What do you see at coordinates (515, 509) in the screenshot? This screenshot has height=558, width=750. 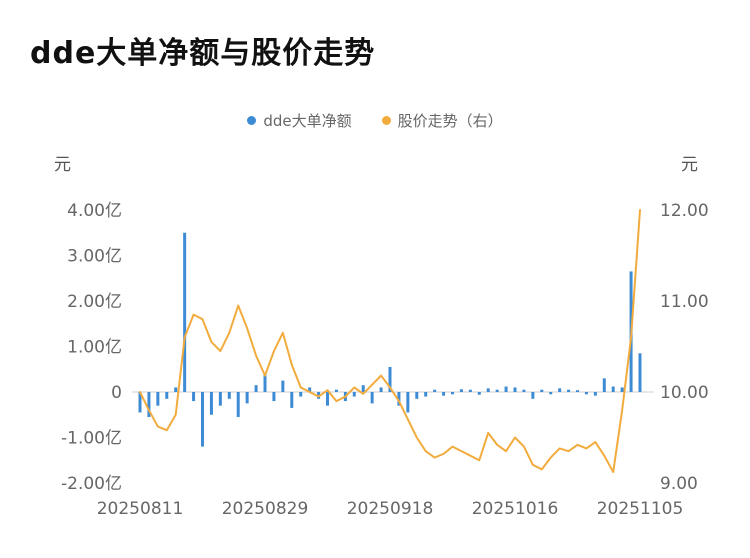 I see `x-axis-tick-label: 20251016` at bounding box center [515, 509].